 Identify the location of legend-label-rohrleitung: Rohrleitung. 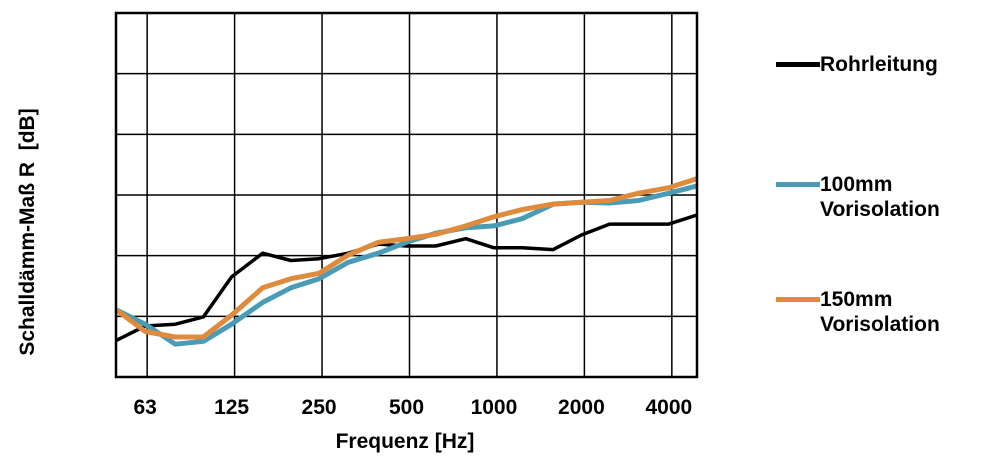
(879, 64).